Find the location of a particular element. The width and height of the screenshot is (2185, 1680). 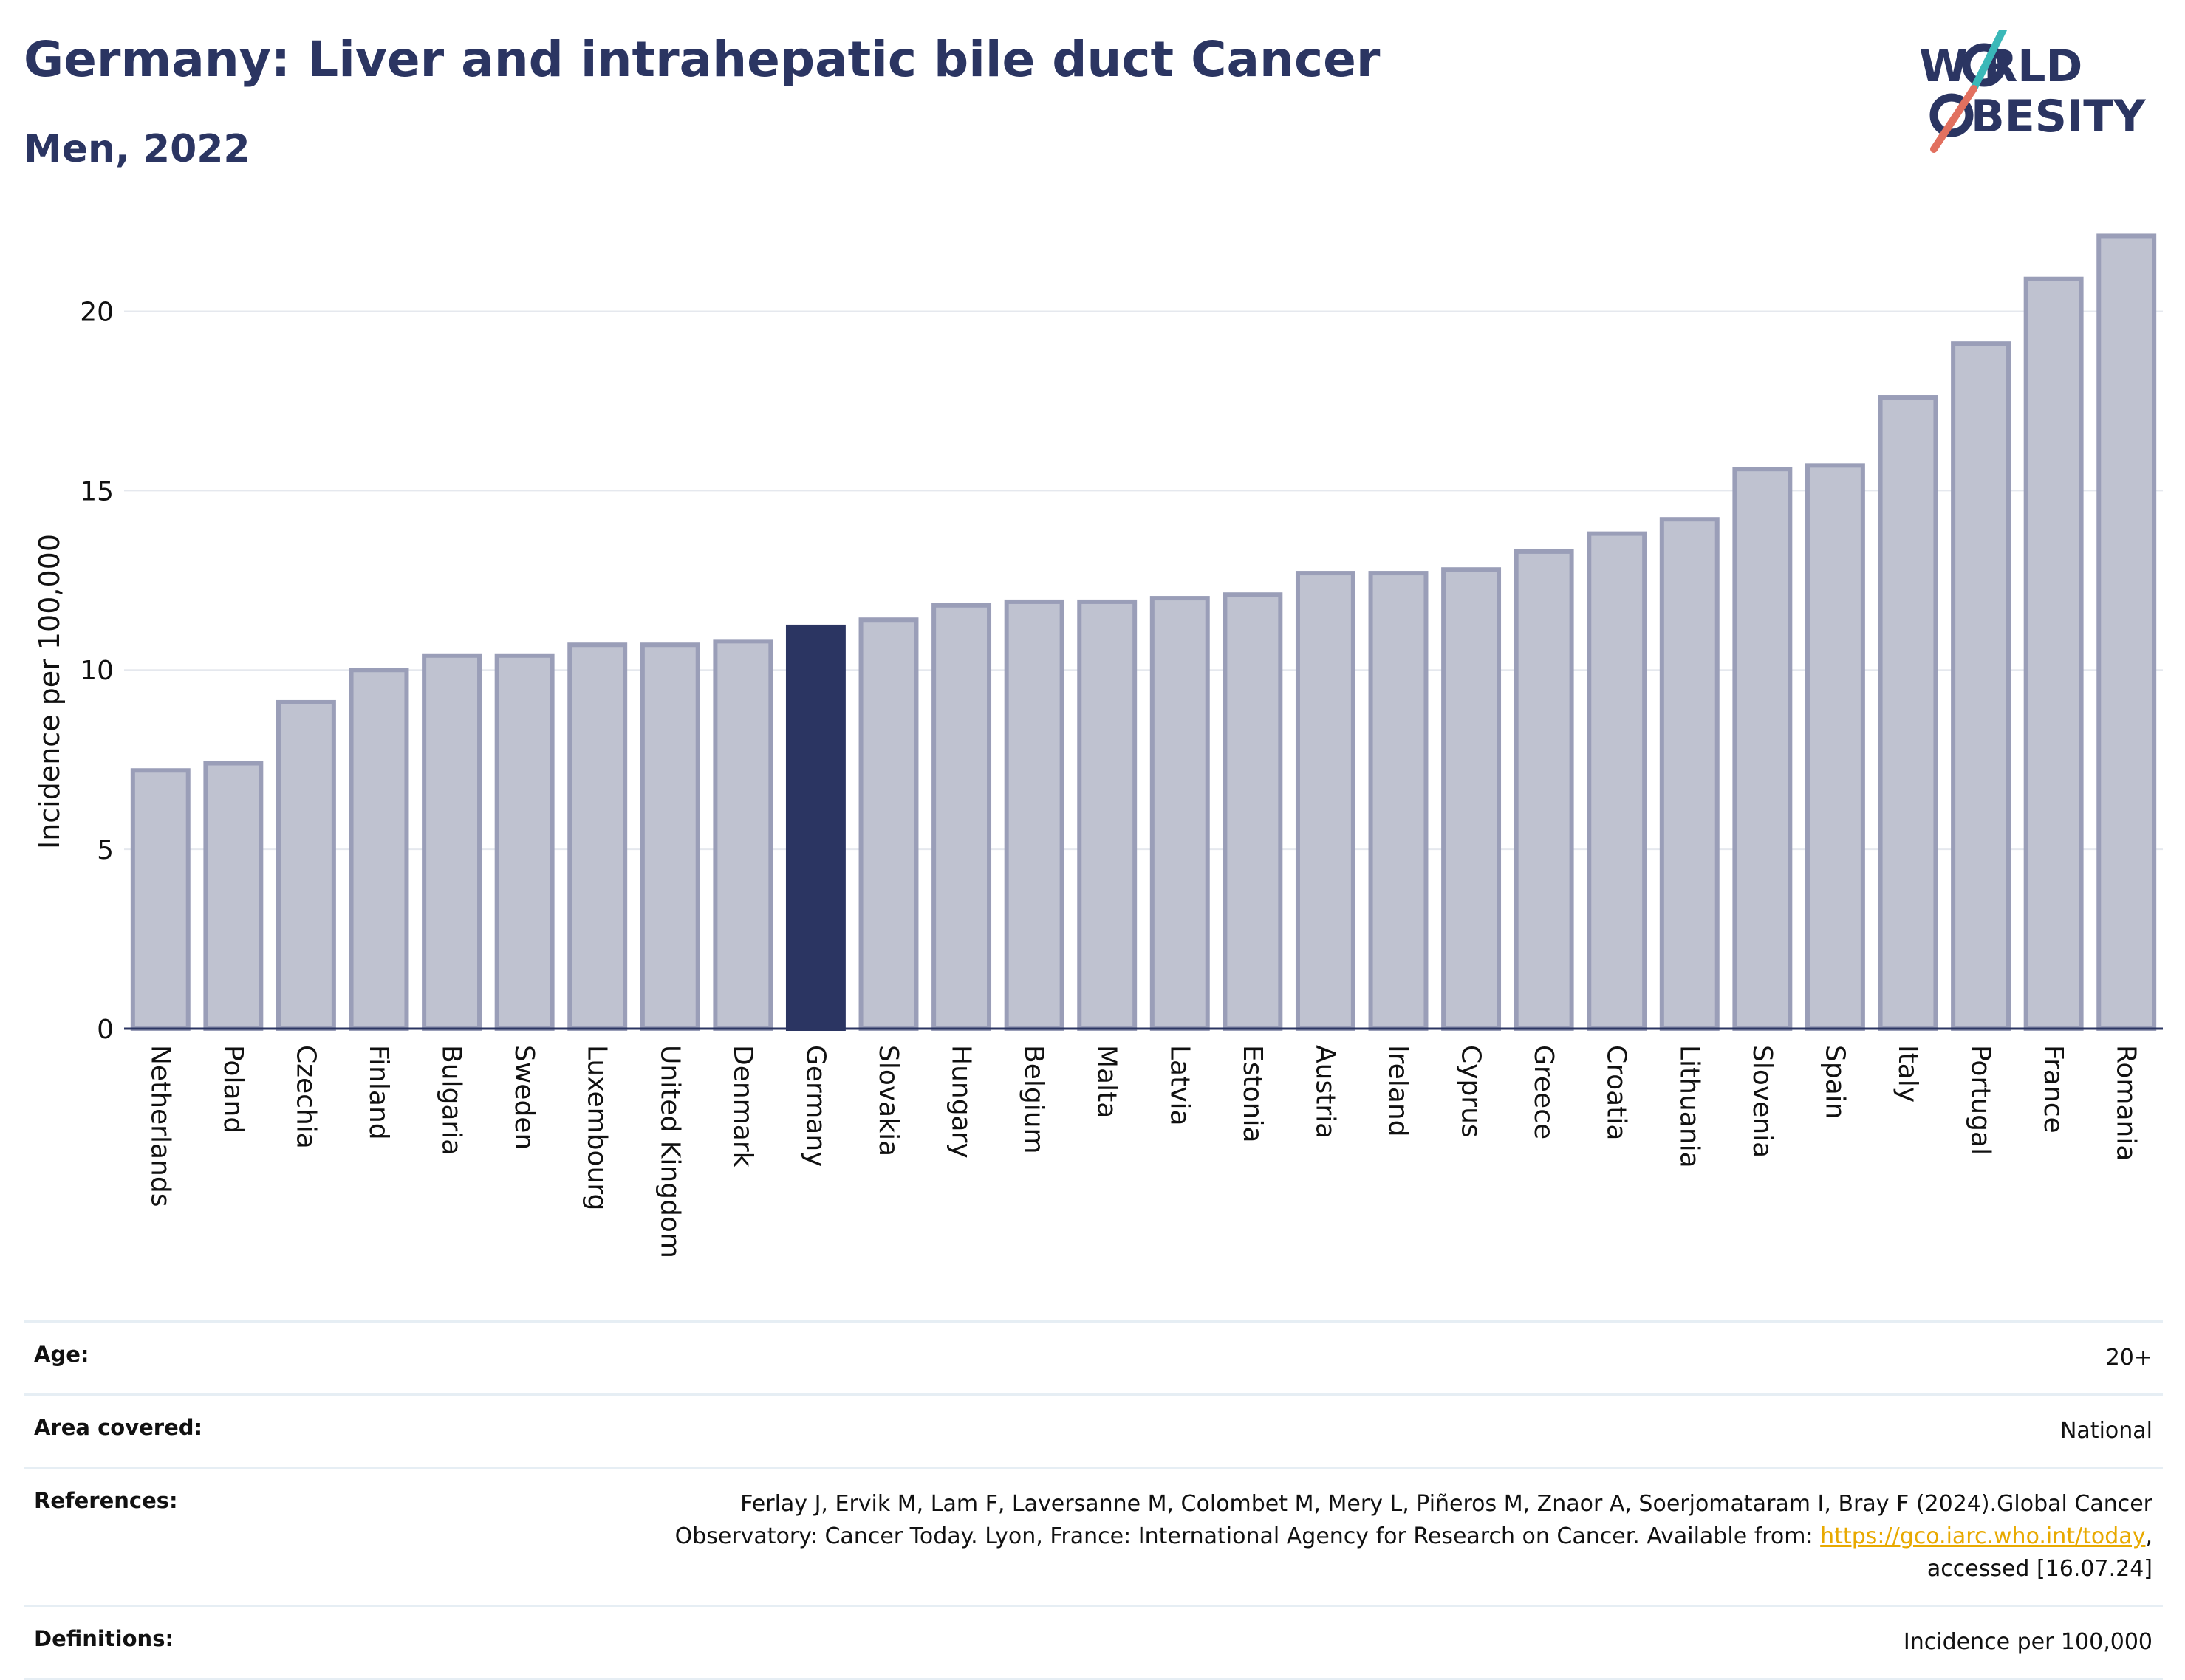

info-row-area: Area covered: National is located at coordinates (1093, 1430).